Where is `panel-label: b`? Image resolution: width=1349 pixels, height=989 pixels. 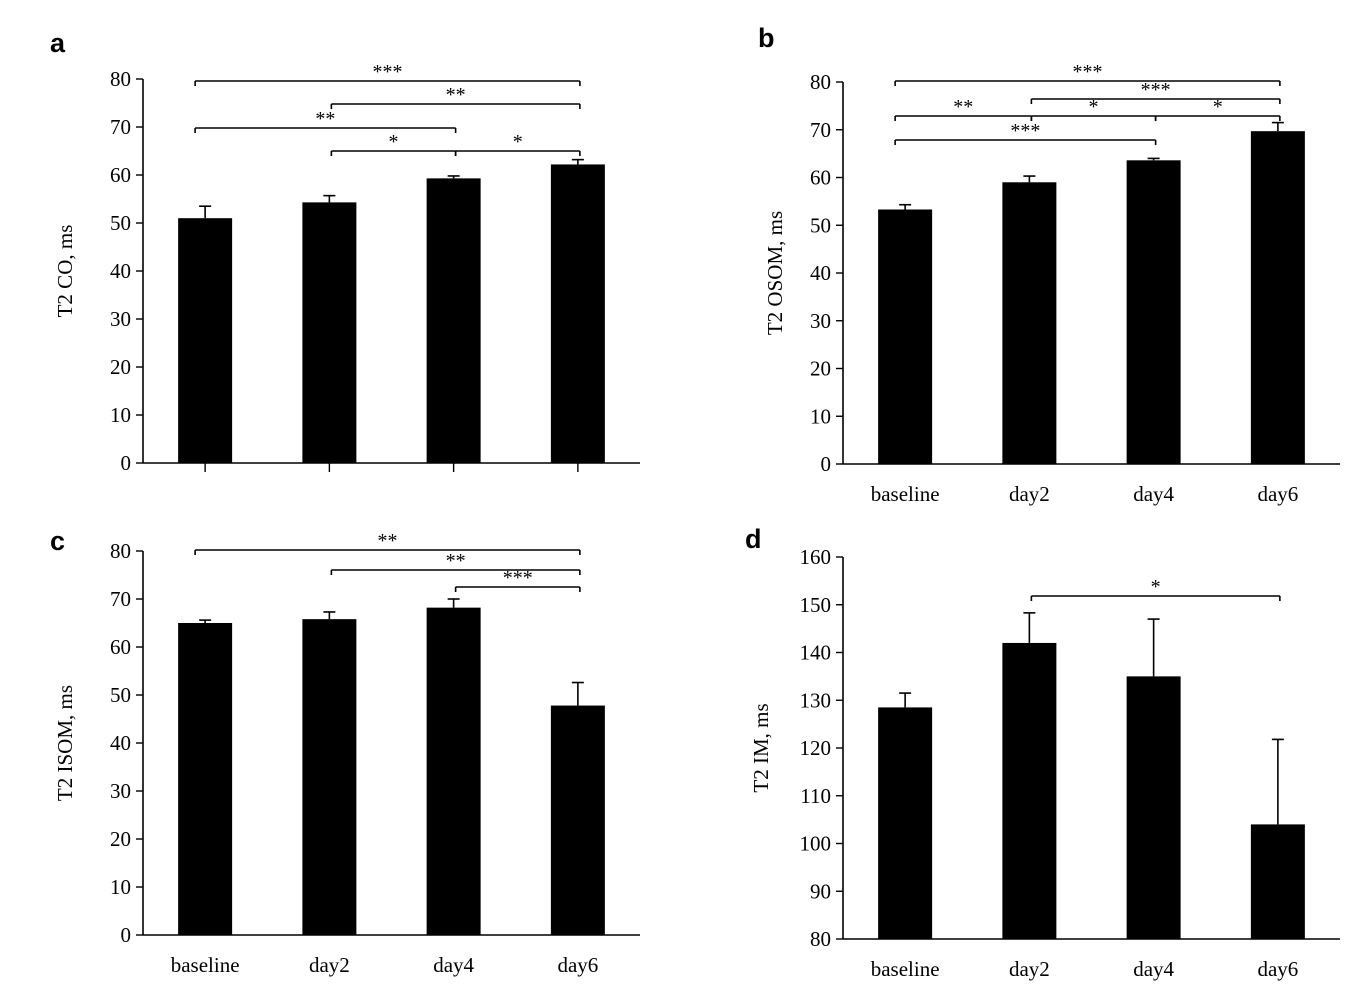 panel-label: b is located at coordinates (766, 38).